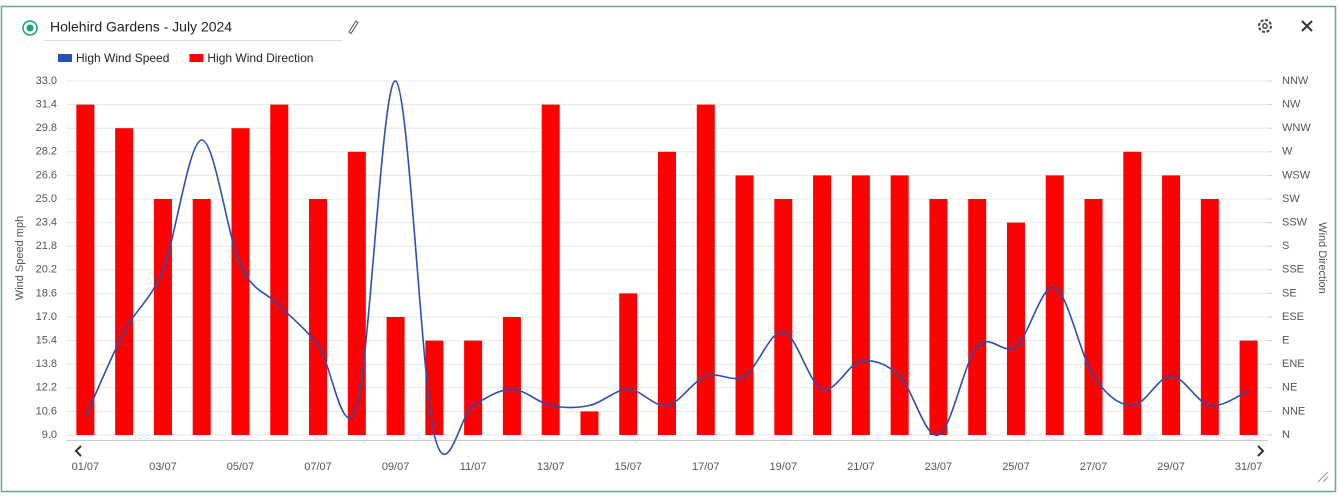 The width and height of the screenshot is (1338, 500). Describe the element at coordinates (1285, 341) in the screenshot. I see `y2-tick-label: E` at that location.